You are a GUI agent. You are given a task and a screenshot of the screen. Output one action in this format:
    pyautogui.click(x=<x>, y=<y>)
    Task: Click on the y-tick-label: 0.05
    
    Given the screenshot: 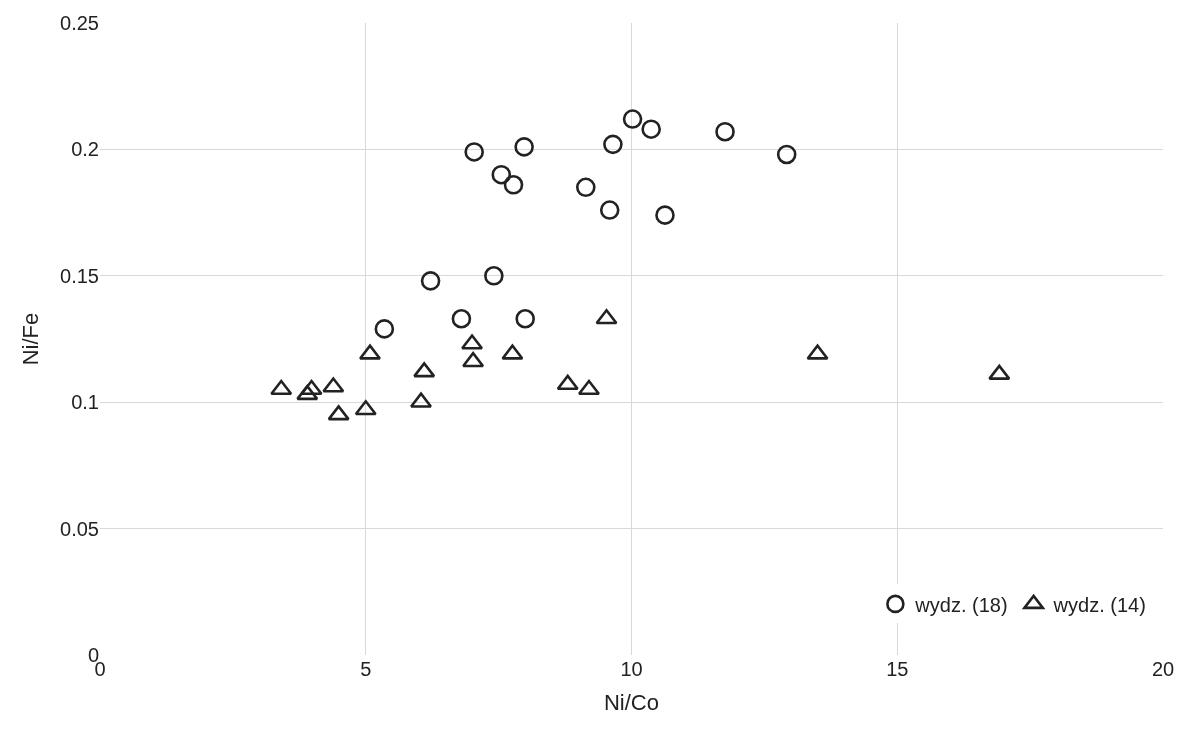 What is the action you would take?
    pyautogui.click(x=79, y=528)
    